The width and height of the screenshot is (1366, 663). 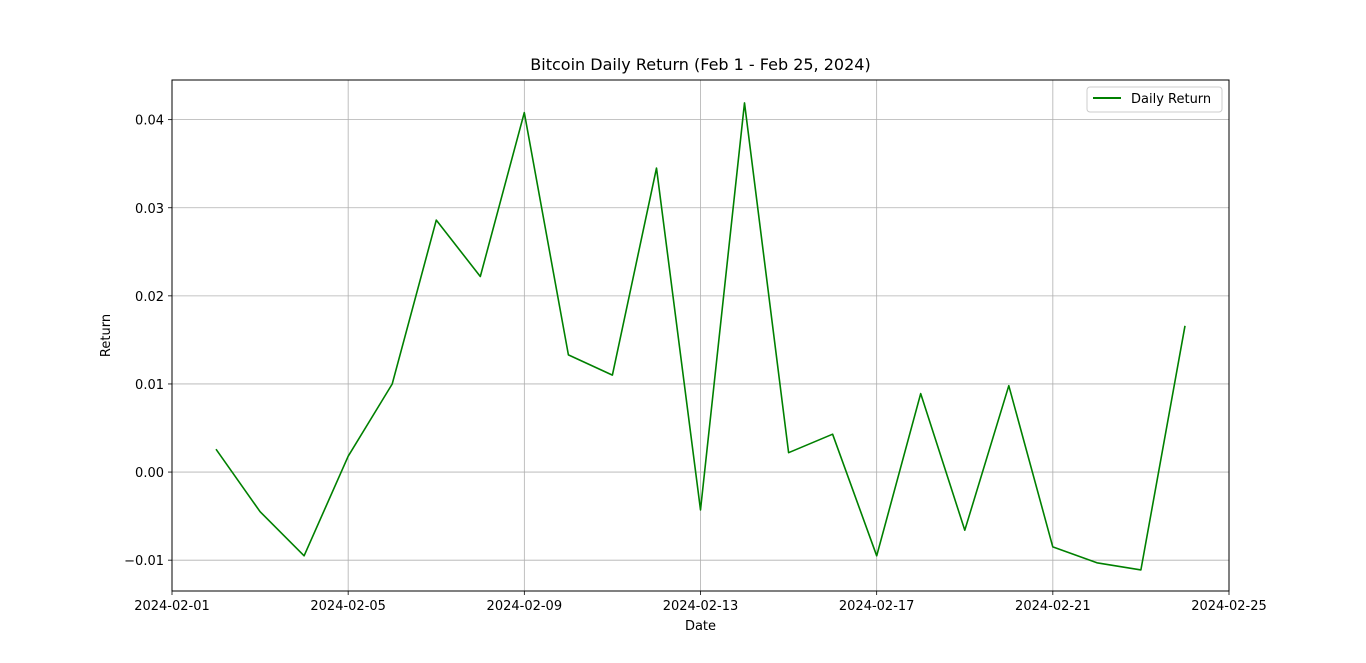 I want to click on x-tick-label: 2024-02-13, so click(x=701, y=606).